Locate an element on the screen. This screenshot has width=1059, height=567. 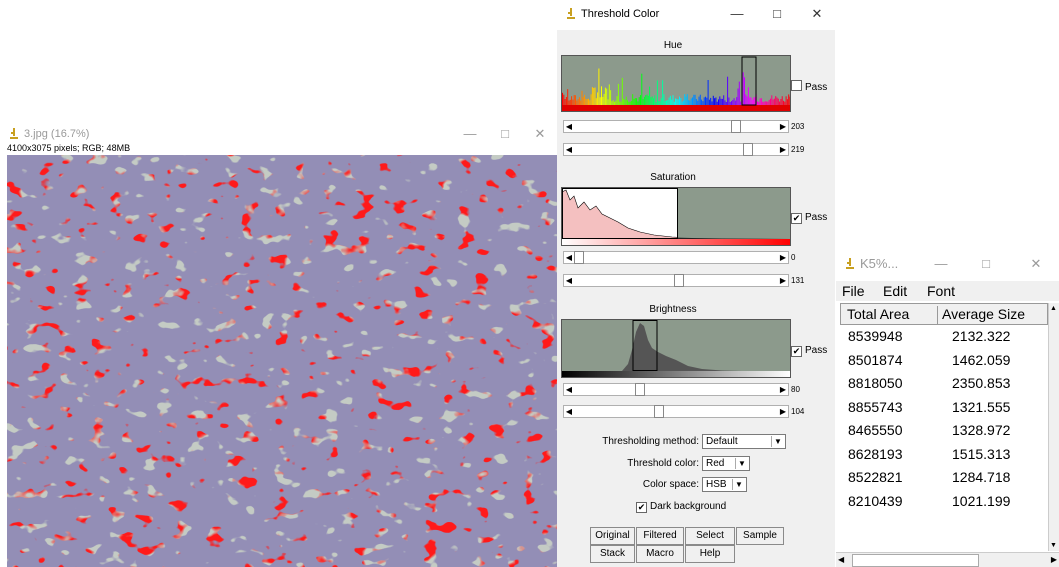
table-row: 8522821 1284.718 is located at coordinates (929, 477).